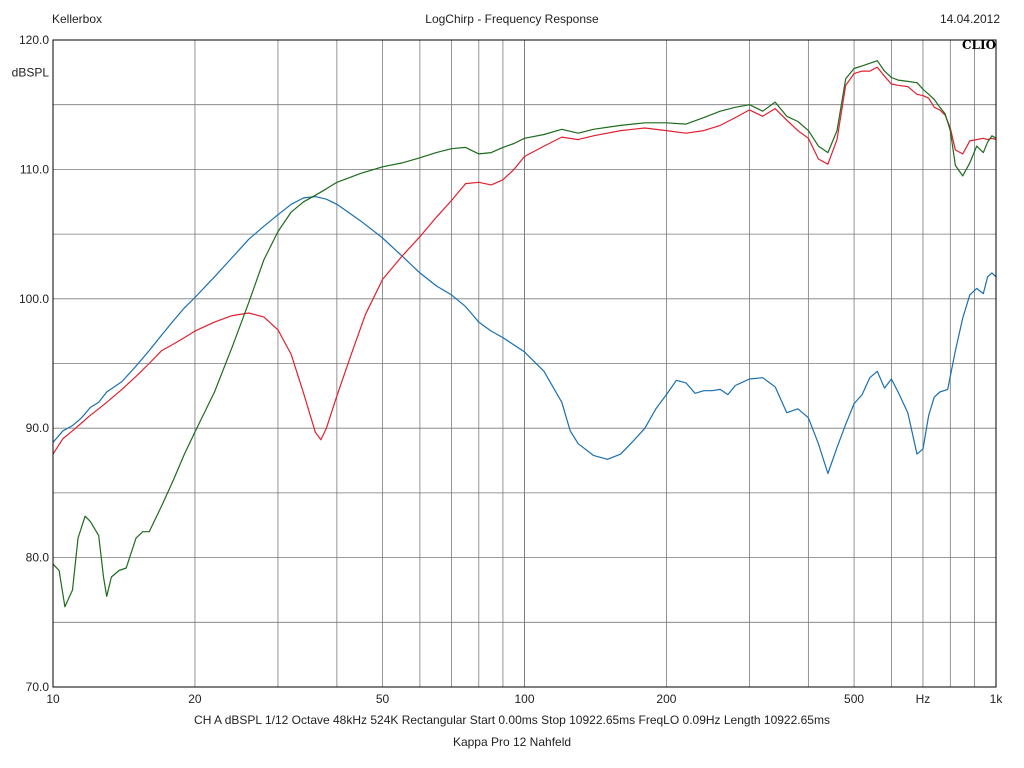  I want to click on x-tick-label: 200, so click(666, 699).